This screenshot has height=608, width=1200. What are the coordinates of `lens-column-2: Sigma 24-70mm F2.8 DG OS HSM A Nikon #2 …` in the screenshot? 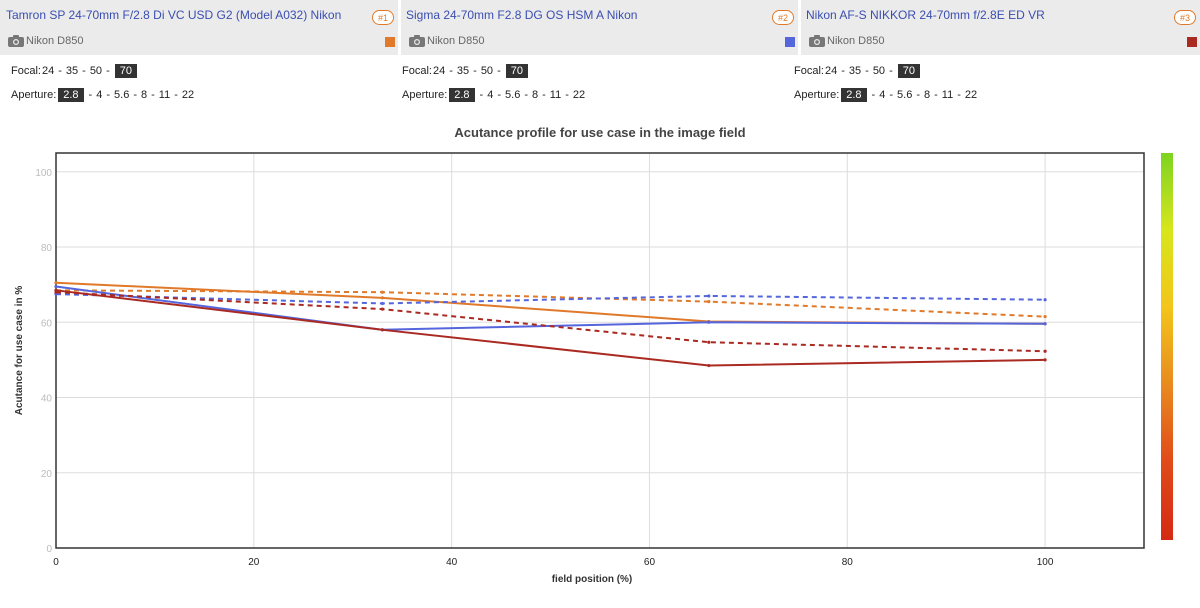 It's located at (599, 27).